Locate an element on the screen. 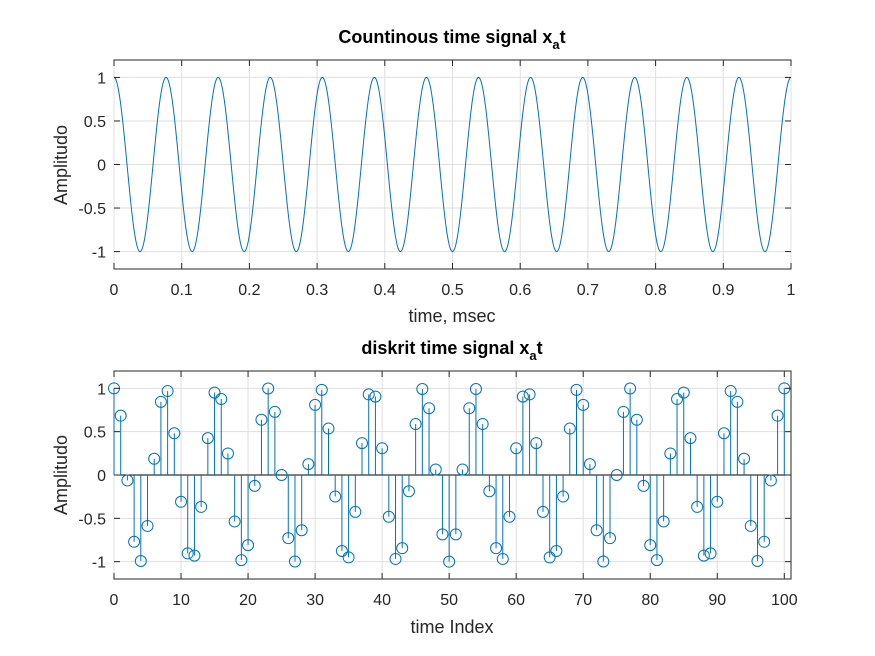 The image size is (875, 656). y-axis-label-discrete: Amplitudo is located at coordinates (61, 475).